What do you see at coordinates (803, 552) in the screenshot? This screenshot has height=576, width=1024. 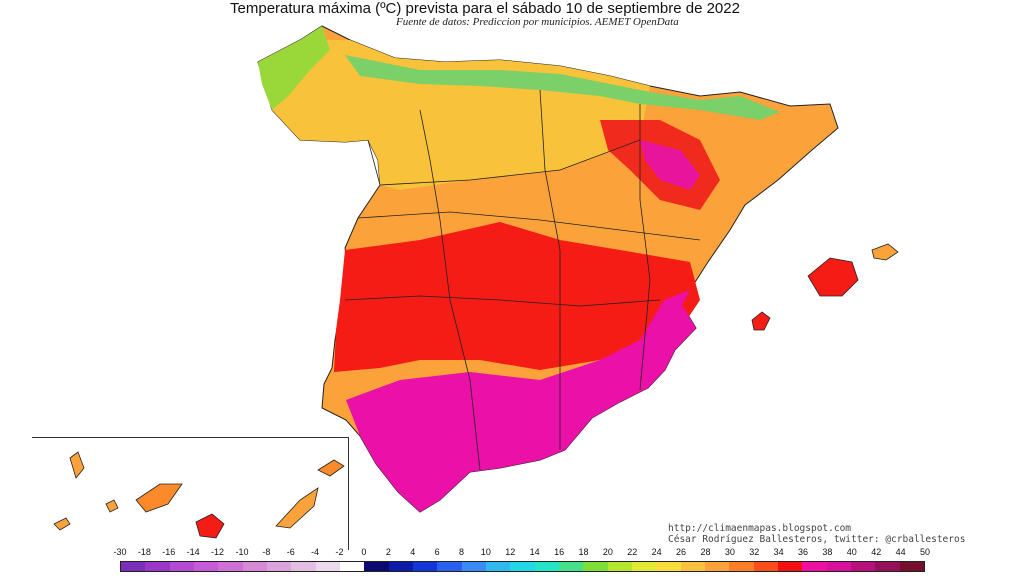 I see `legend-tick-label: 36` at bounding box center [803, 552].